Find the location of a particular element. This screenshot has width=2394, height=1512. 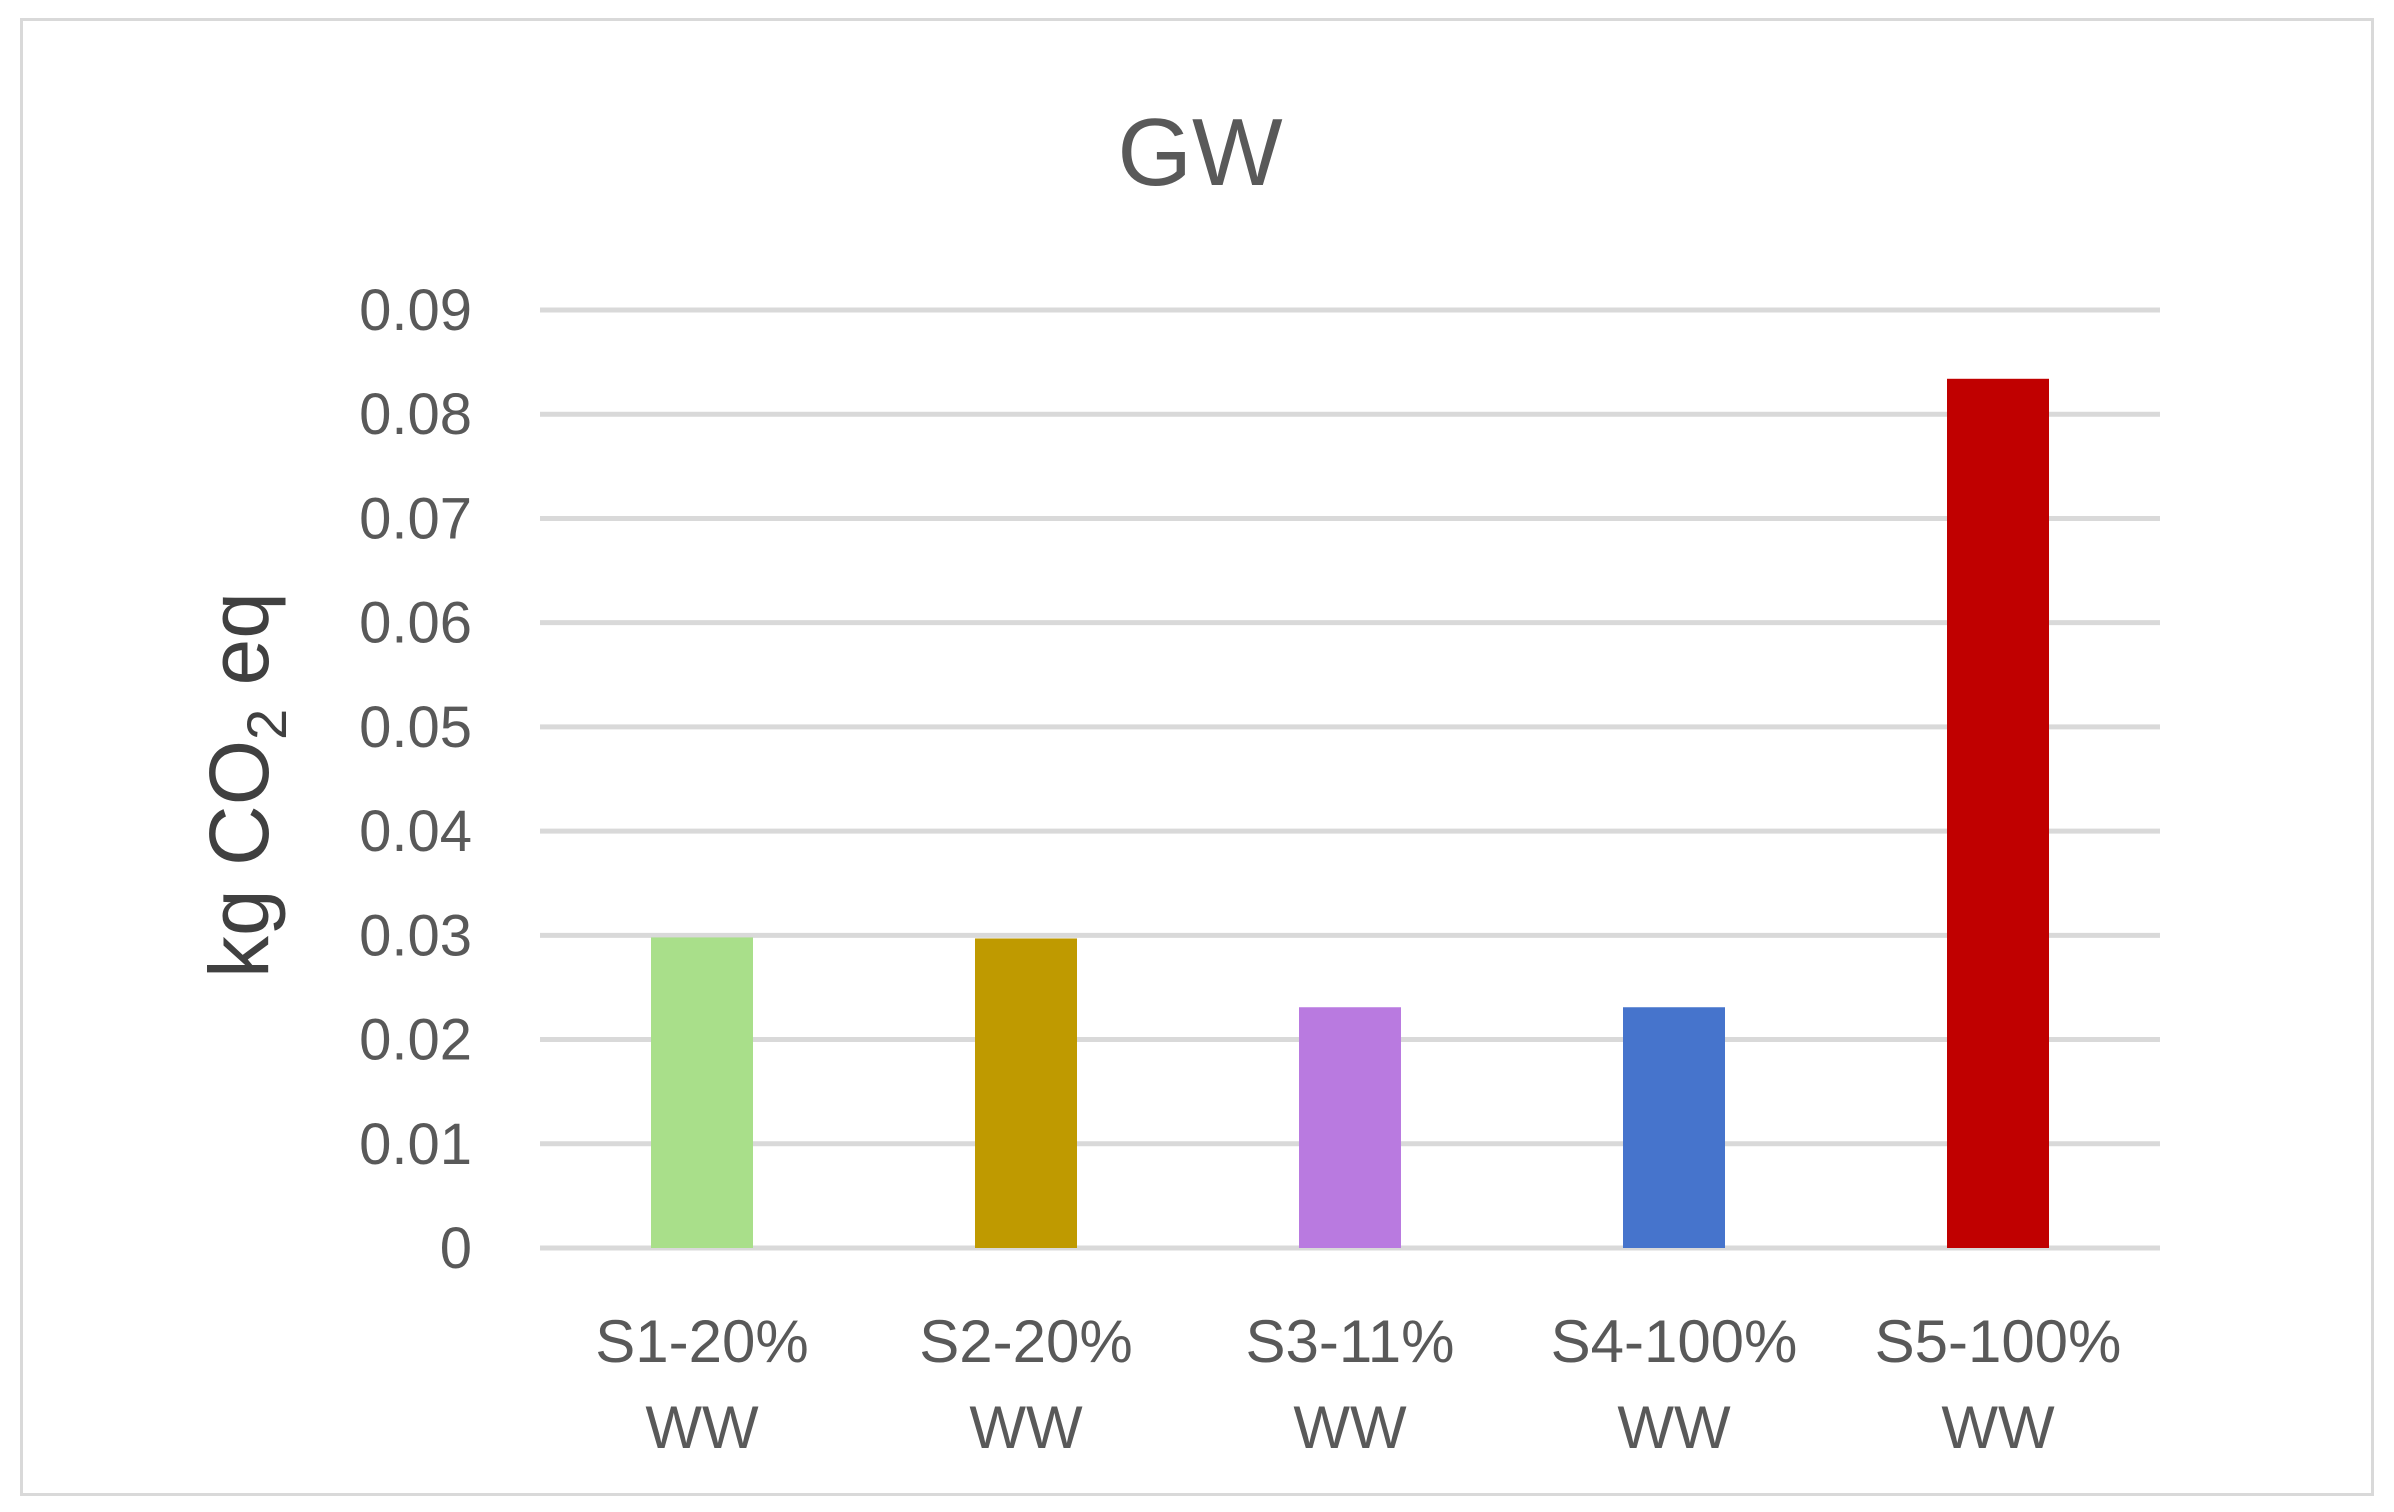

x-category-label-line1: S1-20% is located at coordinates (701, 1341).